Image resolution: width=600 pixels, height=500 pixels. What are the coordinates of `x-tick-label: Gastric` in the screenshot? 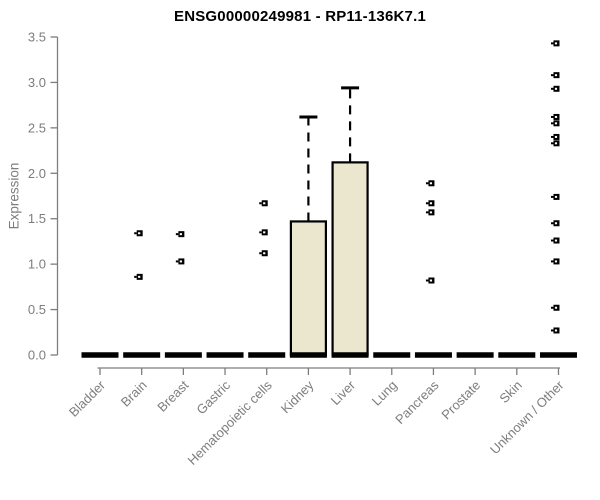 It's located at (213, 397).